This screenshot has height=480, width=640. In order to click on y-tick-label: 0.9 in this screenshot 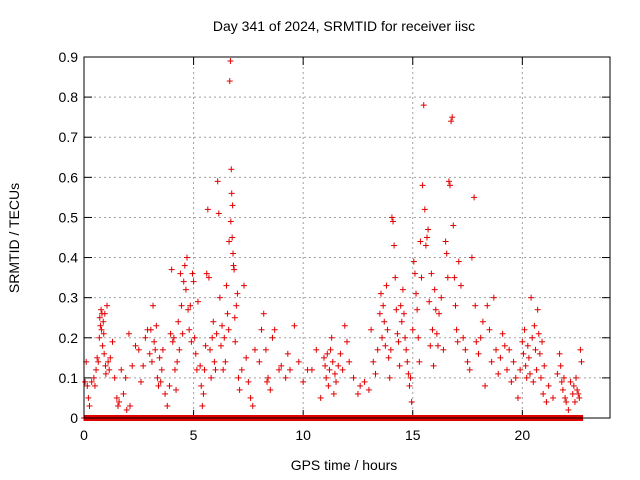, I will do `click(69, 57)`.